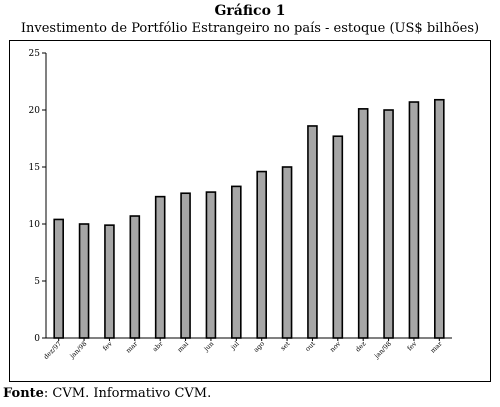 This screenshot has height=407, width=500. Describe the element at coordinates (158, 346) in the screenshot. I see `x-tick-label: abr` at that location.